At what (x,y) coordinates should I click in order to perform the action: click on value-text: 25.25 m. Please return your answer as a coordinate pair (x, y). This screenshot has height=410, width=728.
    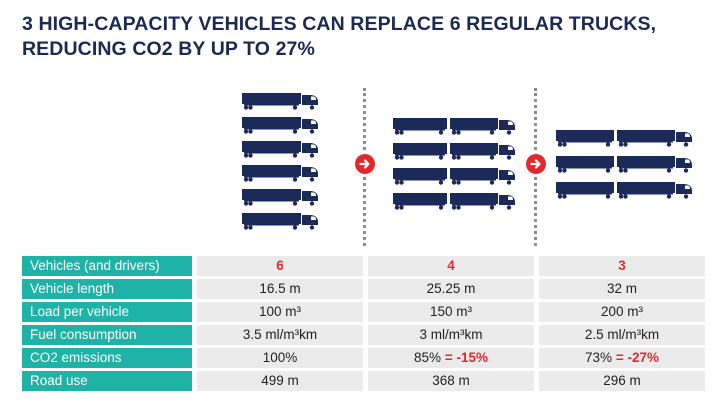
    Looking at the image, I should click on (451, 288).